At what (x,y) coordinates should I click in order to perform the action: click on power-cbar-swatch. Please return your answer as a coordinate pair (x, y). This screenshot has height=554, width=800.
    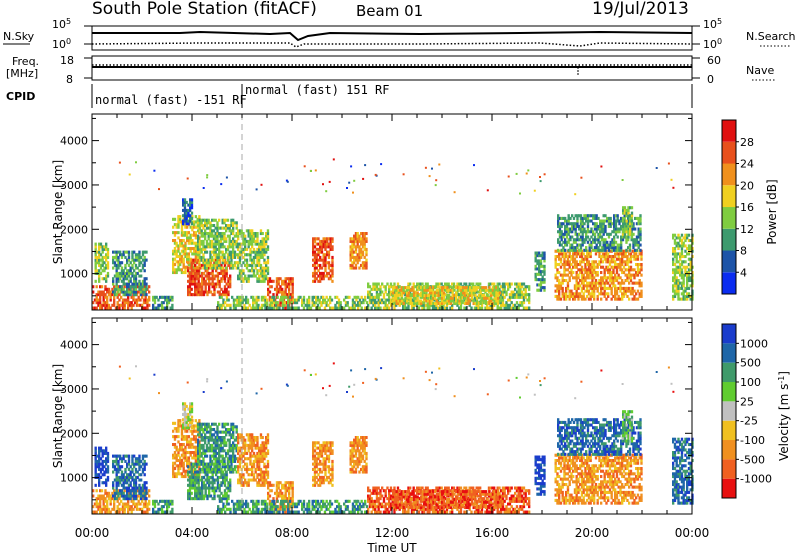
    Looking at the image, I should click on (729, 261).